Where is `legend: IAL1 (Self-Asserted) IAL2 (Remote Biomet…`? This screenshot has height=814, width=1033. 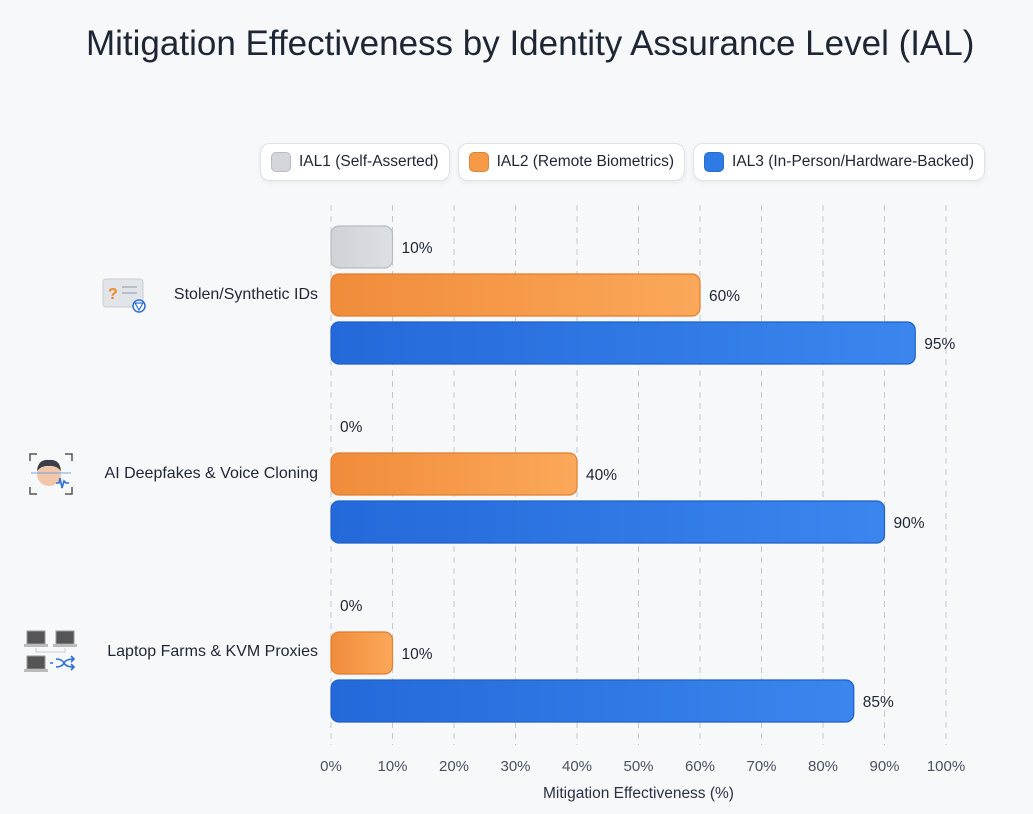
legend: IAL1 (Self-Asserted) IAL2 (Remote Biomet… is located at coordinates (623, 162).